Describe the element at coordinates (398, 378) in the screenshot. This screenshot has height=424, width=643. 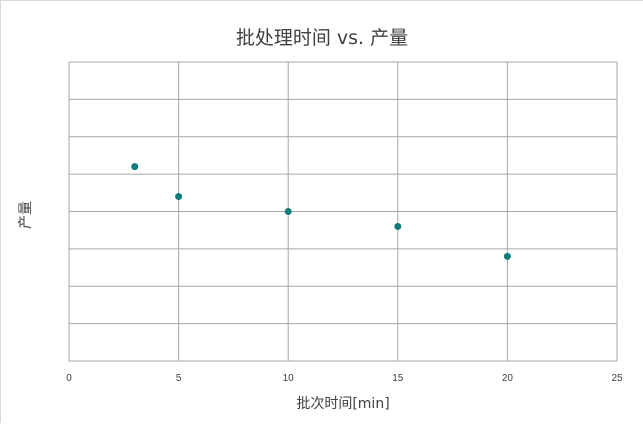
I see `x-tick-label: 15` at that location.